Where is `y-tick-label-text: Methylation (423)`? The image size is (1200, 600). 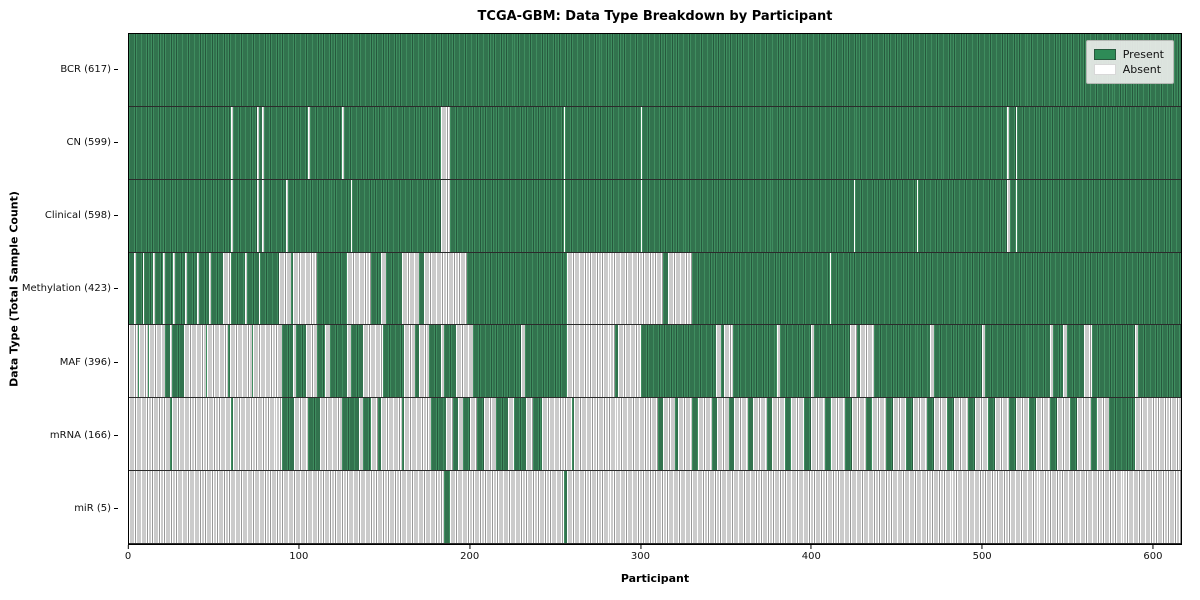 y-tick-label-text: Methylation (423) is located at coordinates (66, 289).